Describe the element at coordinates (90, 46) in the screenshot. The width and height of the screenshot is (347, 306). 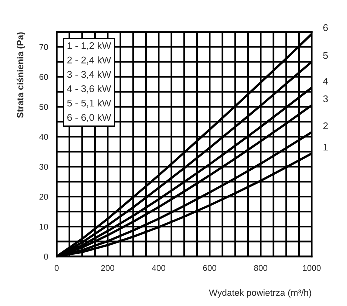
I see `annotation: 1 - 1,2 kW` at that location.